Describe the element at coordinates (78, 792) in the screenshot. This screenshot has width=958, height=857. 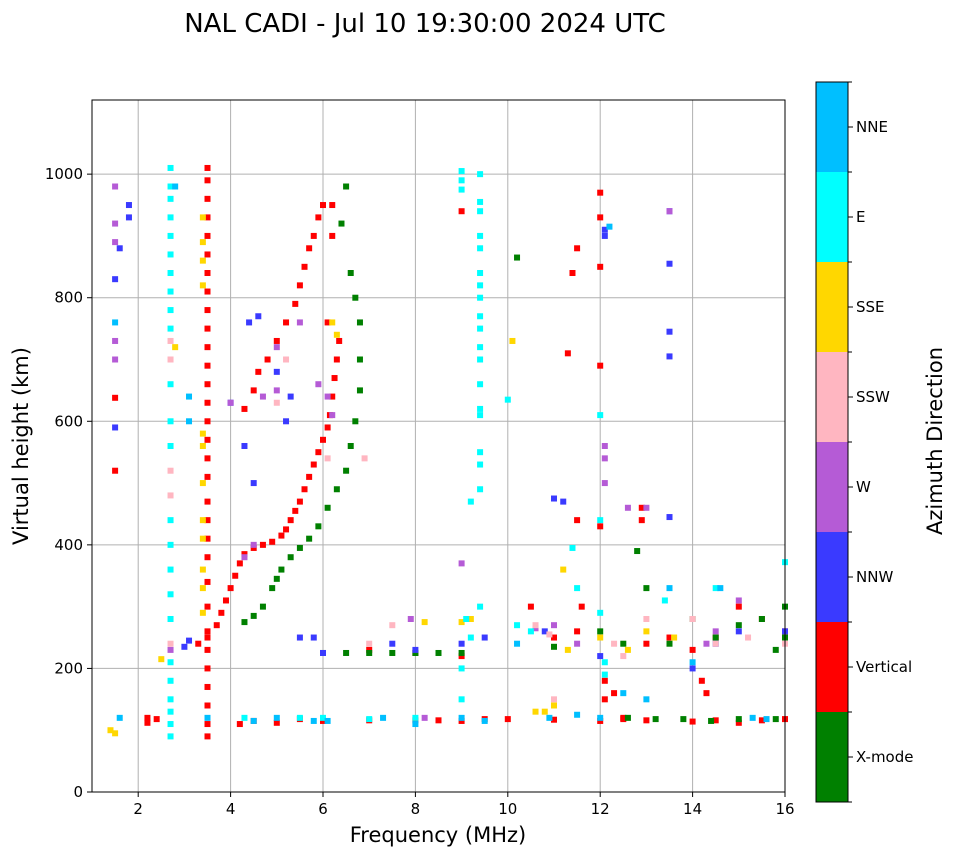
I see `y-tick-label: 0` at that location.